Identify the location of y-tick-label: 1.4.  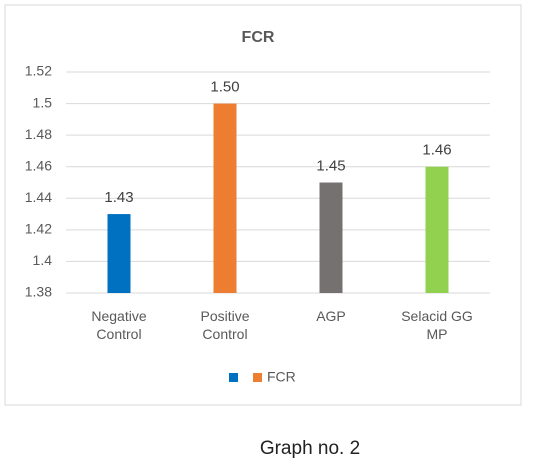
(43, 260).